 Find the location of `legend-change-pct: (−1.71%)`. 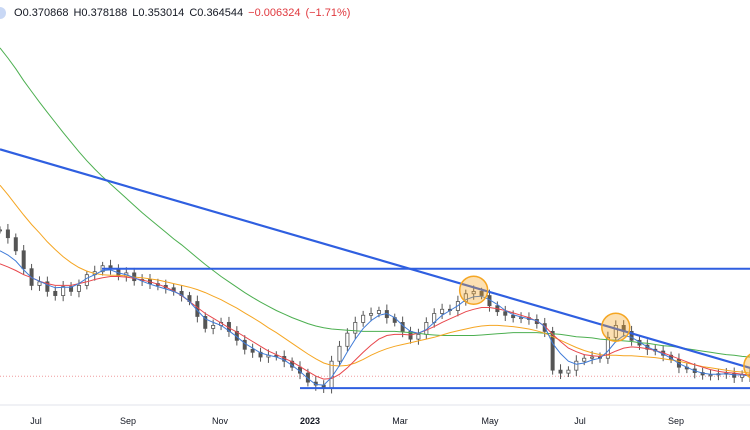

legend-change-pct: (−1.71%) is located at coordinates (328, 13).